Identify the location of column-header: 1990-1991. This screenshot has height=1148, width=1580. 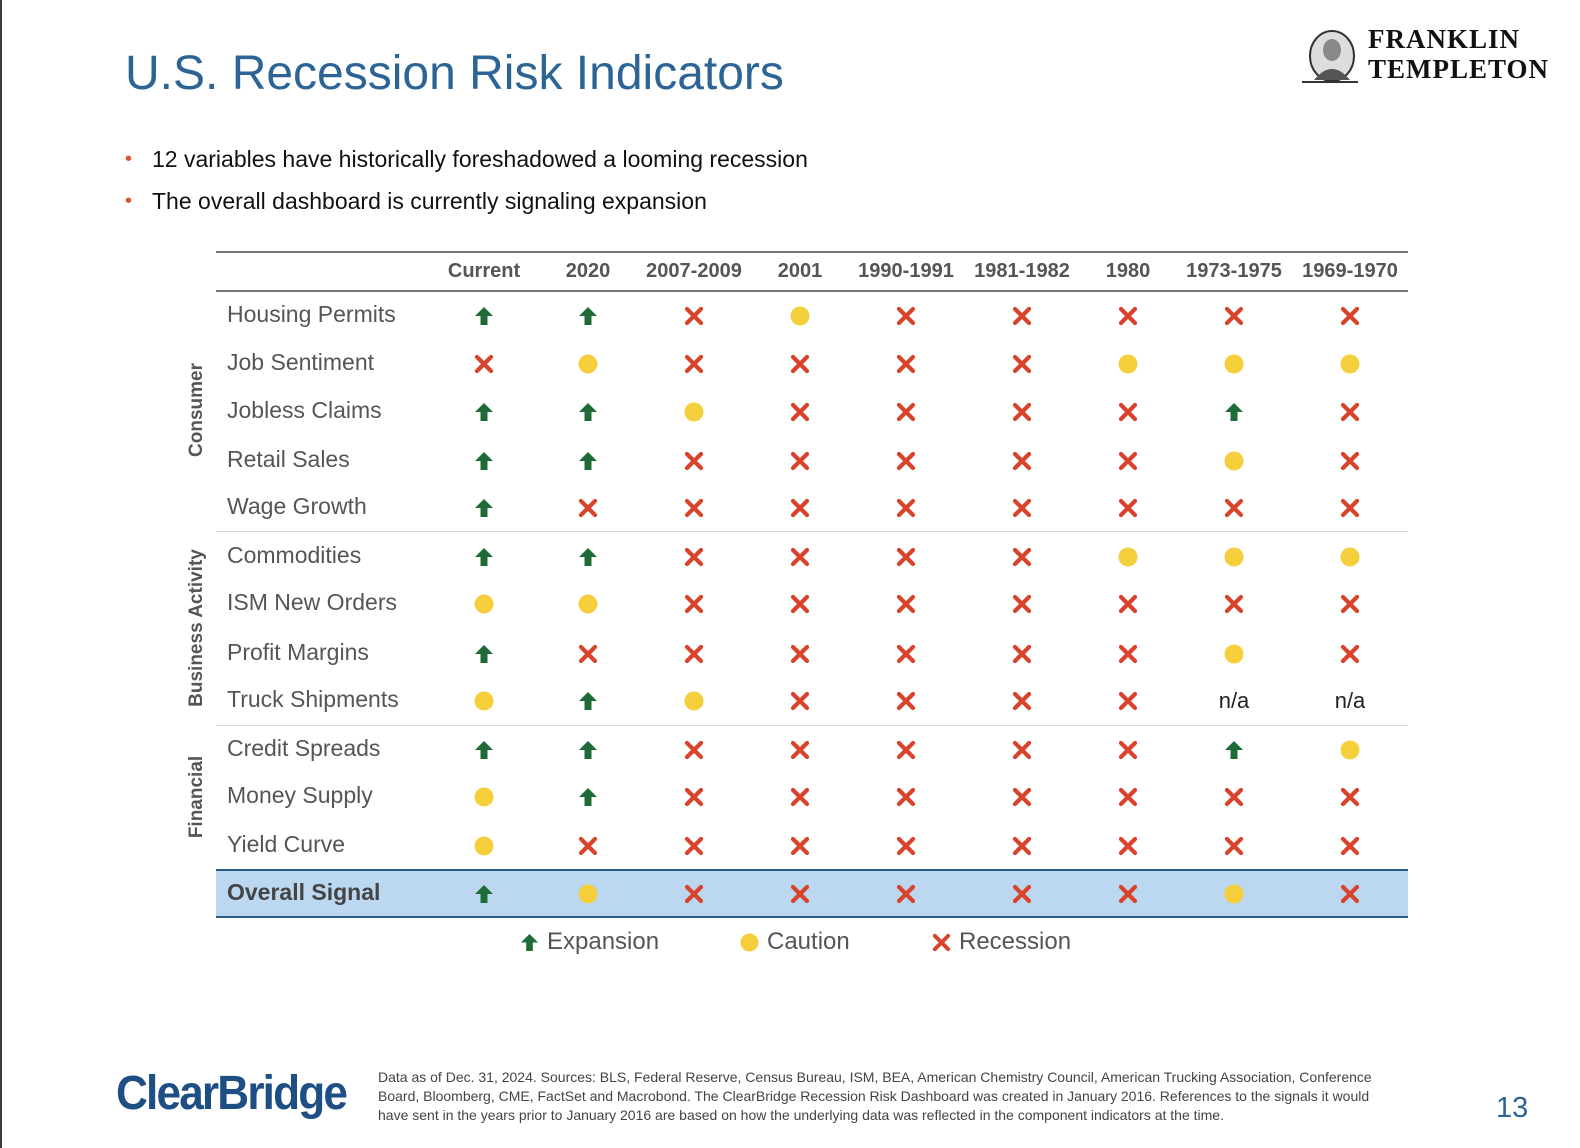
(906, 271).